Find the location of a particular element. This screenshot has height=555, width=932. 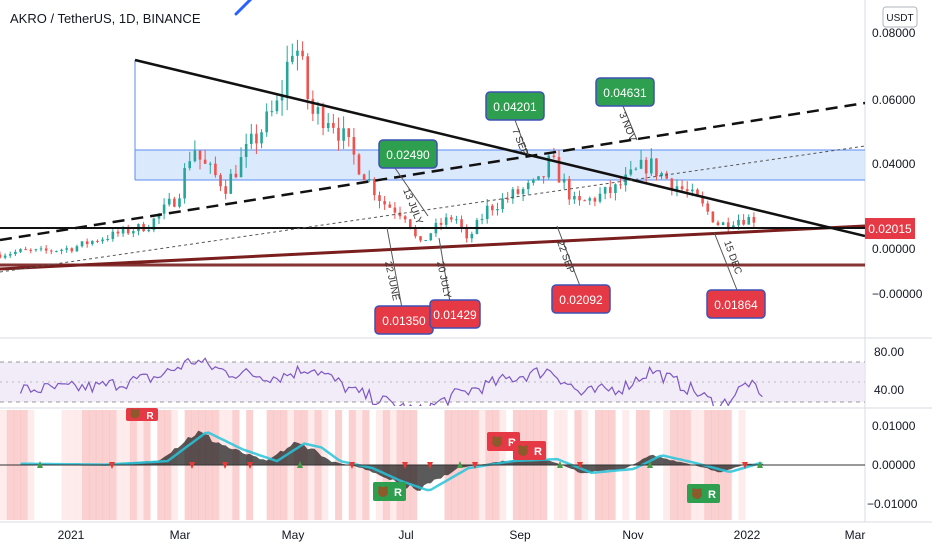

last-price-value: 0.02015 is located at coordinates (890, 229).